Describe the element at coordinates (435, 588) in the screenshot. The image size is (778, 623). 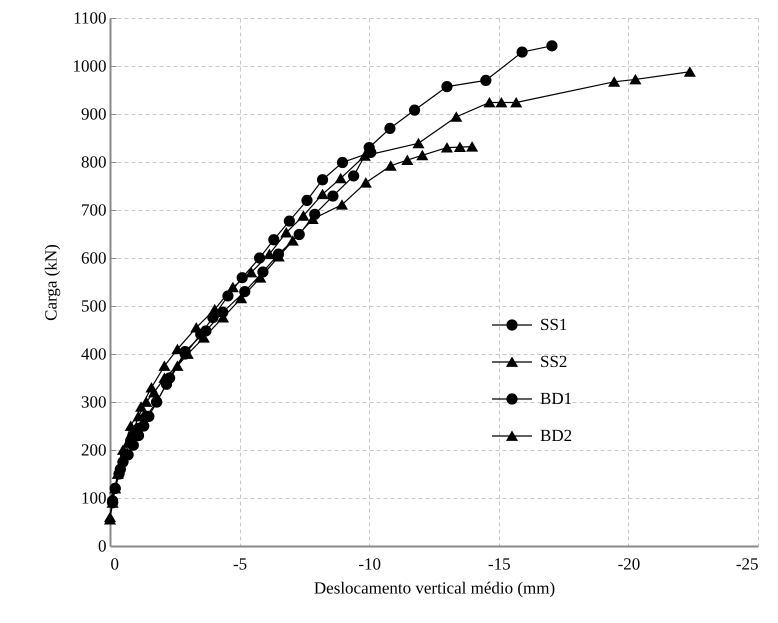
I see `x-axis-title: Deslocamento vertical médio (mm)` at that location.